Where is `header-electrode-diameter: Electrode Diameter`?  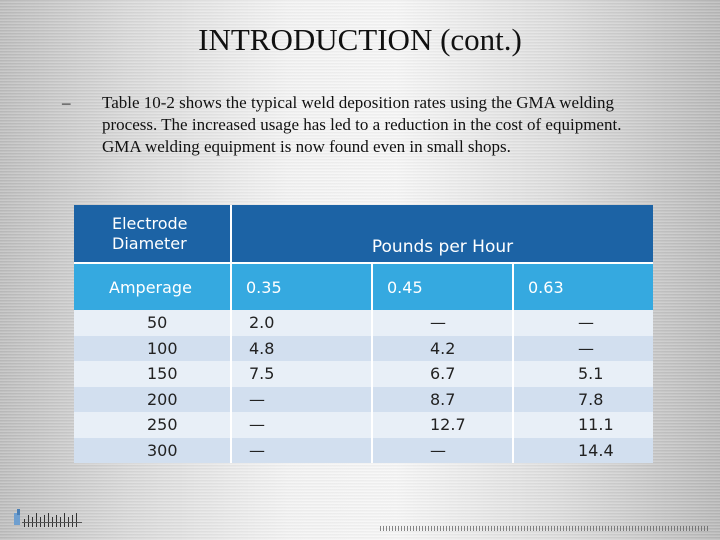 header-electrode-diameter: Electrode Diameter is located at coordinates (153, 234).